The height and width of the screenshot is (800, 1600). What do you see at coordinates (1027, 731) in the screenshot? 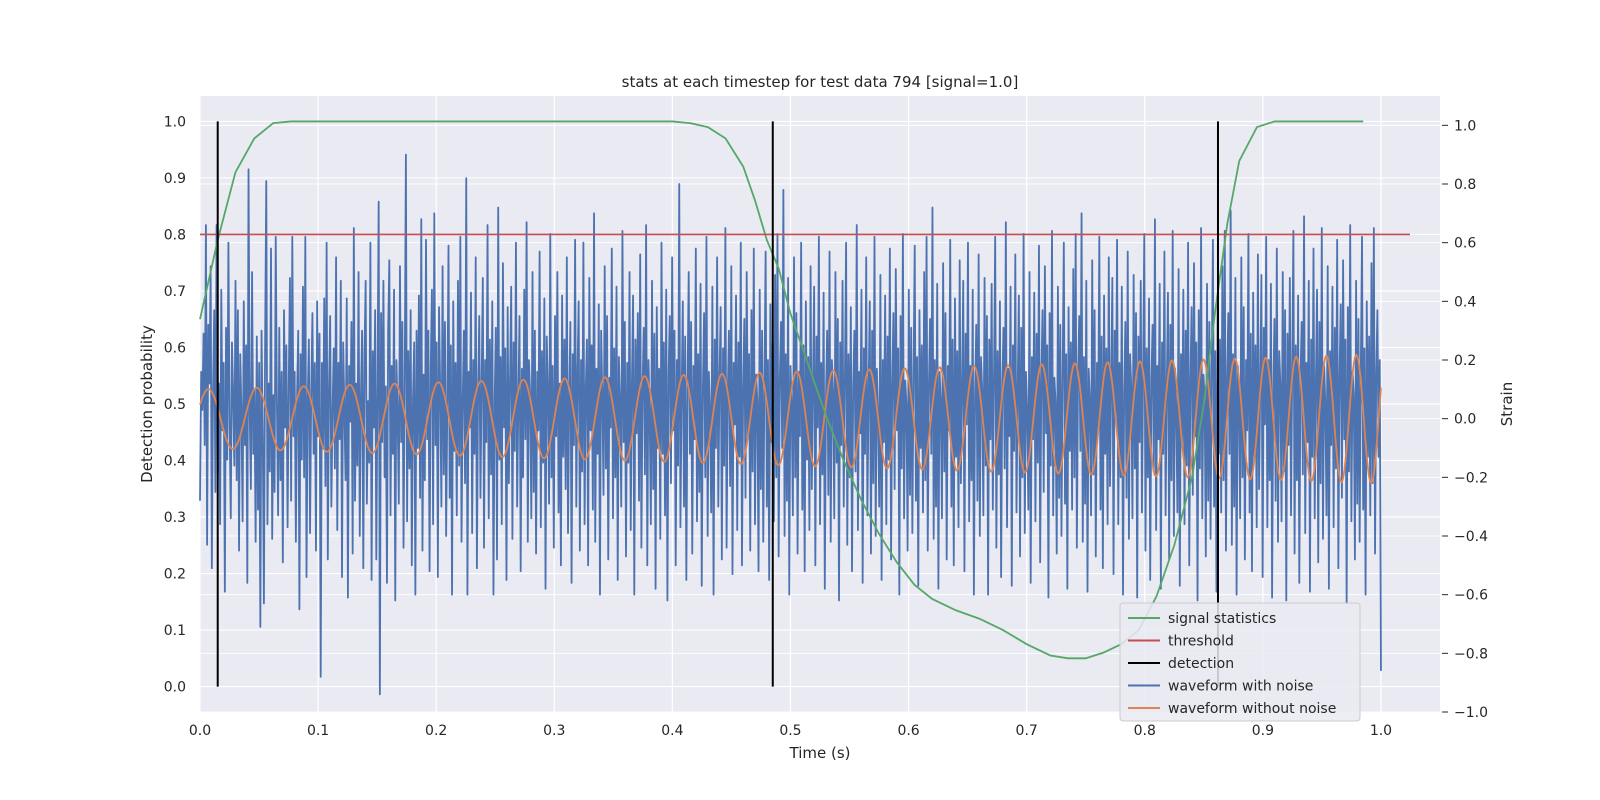
I see `x-tick-label: 0.7` at bounding box center [1027, 731].